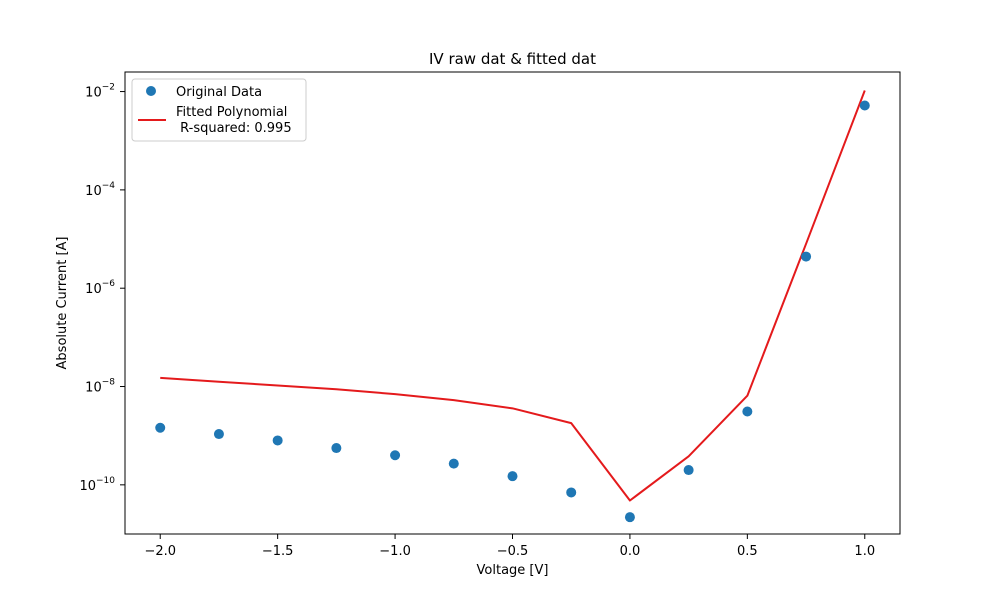 This screenshot has height=600, width=1000. I want to click on y-tick-label-exponent: −4, so click(109, 186).